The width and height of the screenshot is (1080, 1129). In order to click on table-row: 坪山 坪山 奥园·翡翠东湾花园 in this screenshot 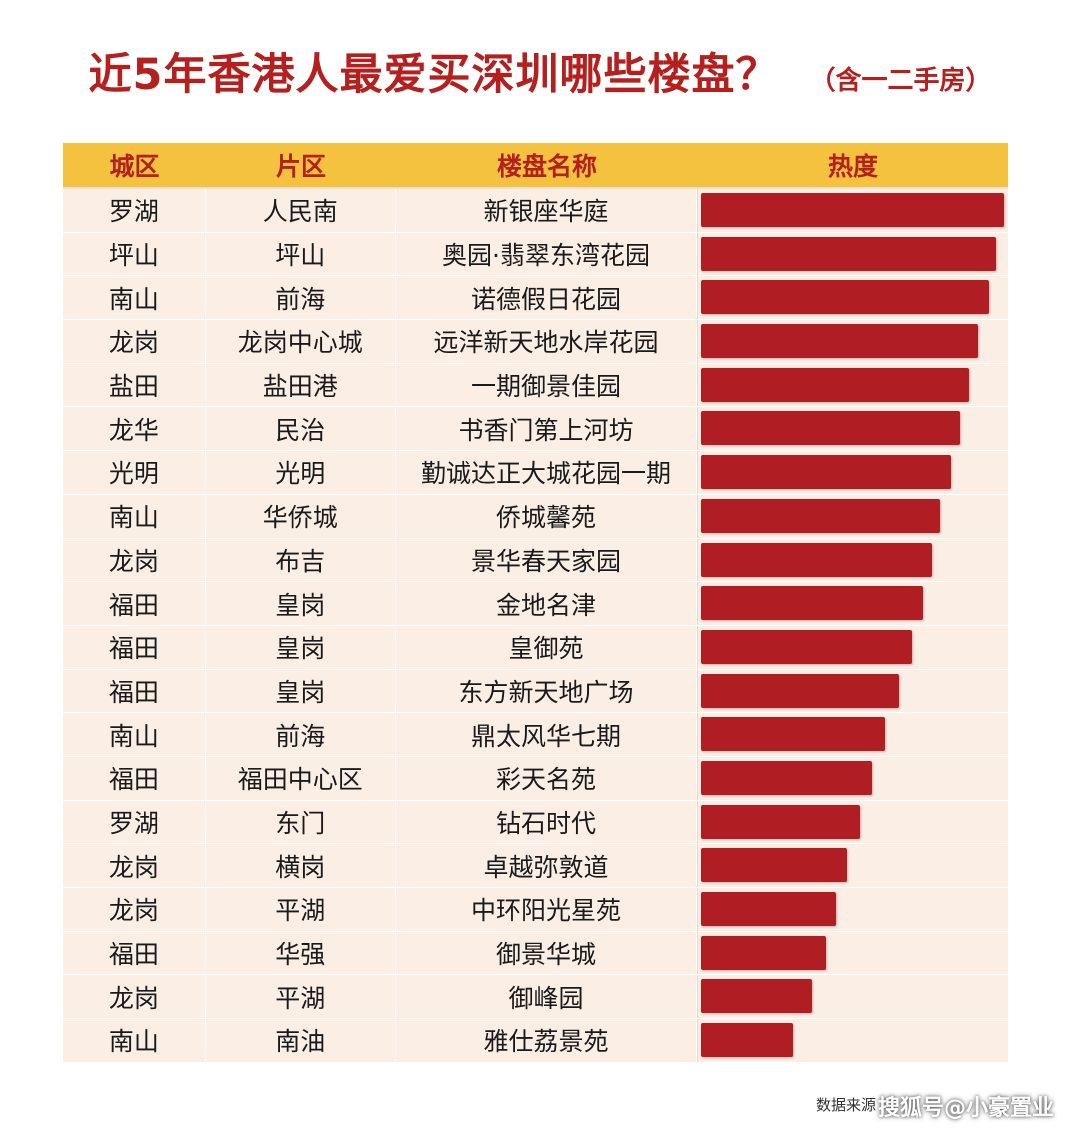, I will do `click(535, 254)`.